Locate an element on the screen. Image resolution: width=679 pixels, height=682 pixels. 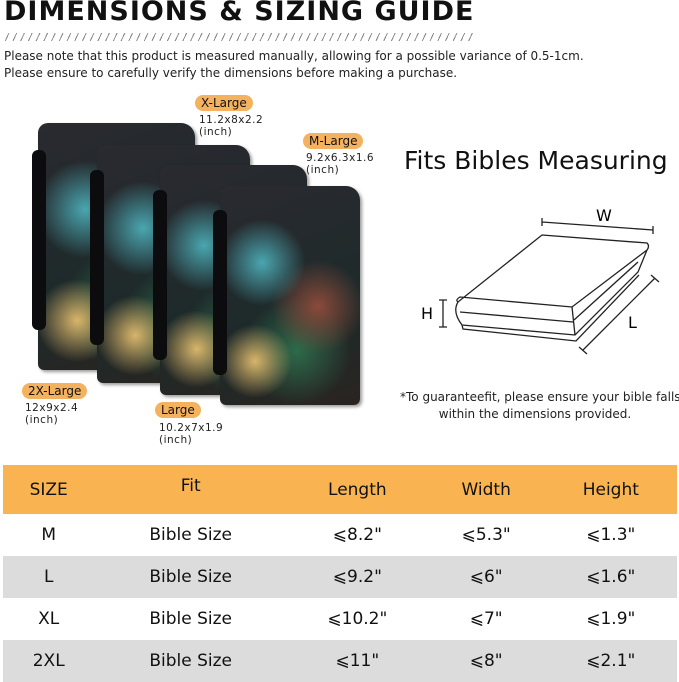
col-header: Width is located at coordinates (486, 489).